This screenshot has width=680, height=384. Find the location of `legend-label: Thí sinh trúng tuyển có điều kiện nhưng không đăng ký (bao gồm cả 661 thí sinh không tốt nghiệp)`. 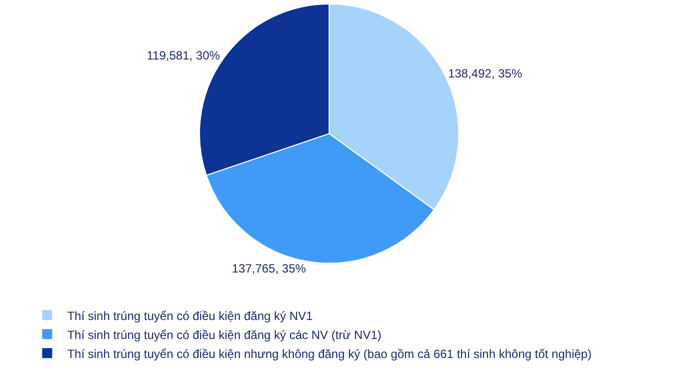

legend-label: Thí sinh trúng tuyển có điều kiện nhưng không đăng ký (bao gồm cả 661 thí sinh không tốt nghiệp) is located at coordinates (329, 353).